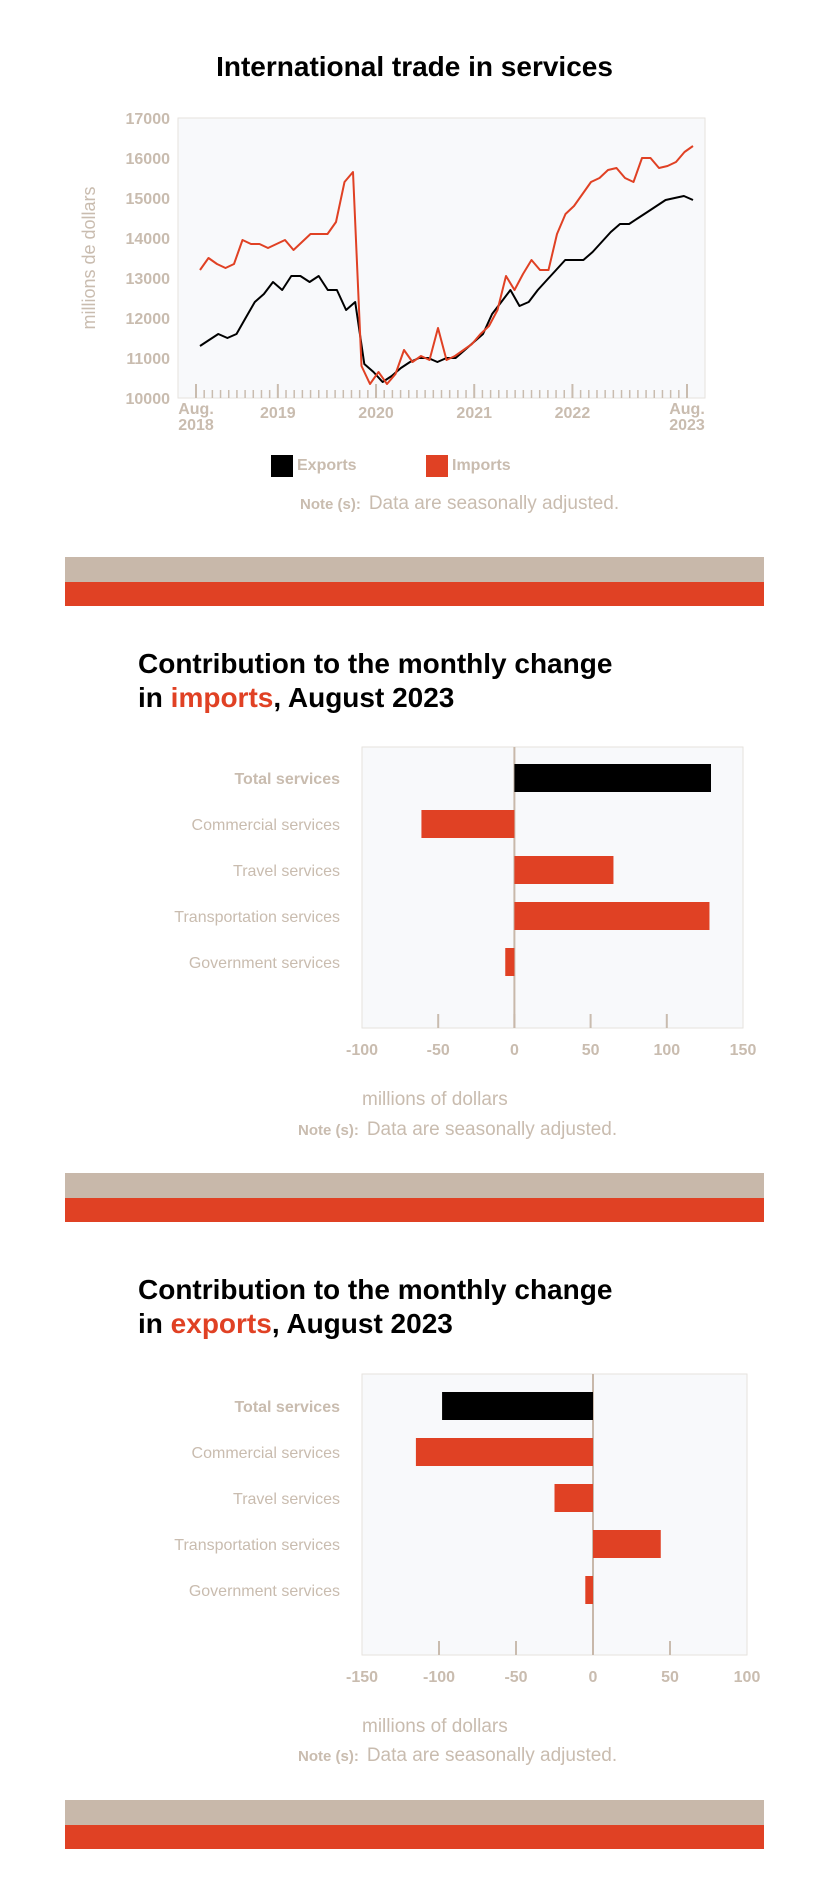 Image resolution: width=829 pixels, height=1900 pixels. Describe the element at coordinates (148, 399) in the screenshot. I see `y-tick-label: 10000` at that location.